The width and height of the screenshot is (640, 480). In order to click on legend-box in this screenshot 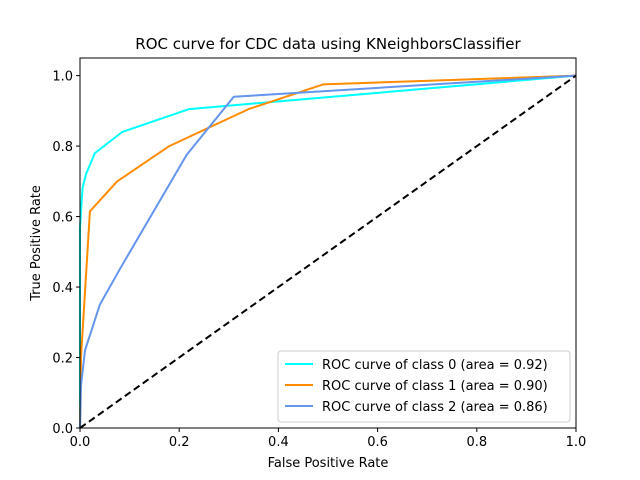, I will do `click(424, 386)`.